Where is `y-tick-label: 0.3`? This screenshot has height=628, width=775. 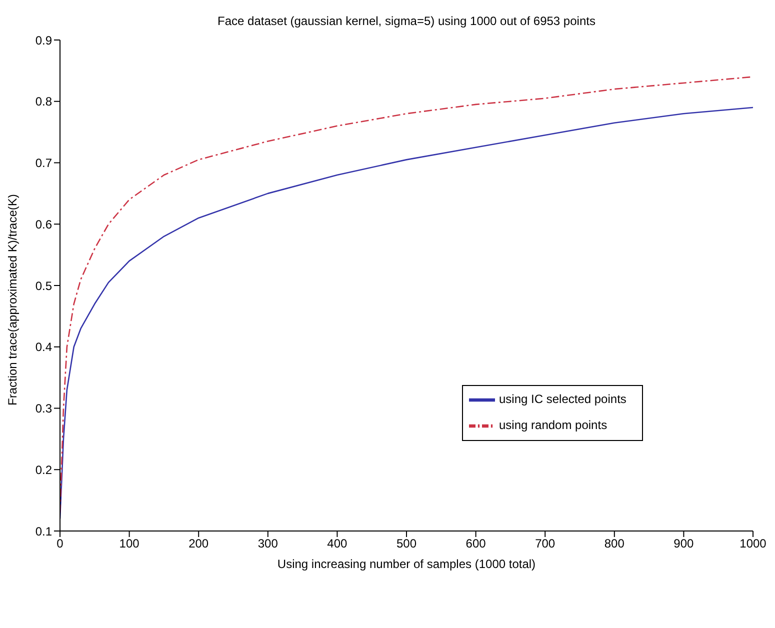
y-tick-label: 0.3 is located at coordinates (43, 409).